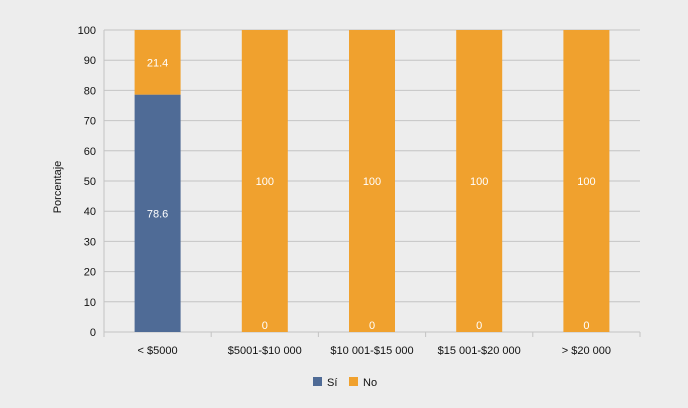  I want to click on y-tick-label: 60, so click(90, 152).